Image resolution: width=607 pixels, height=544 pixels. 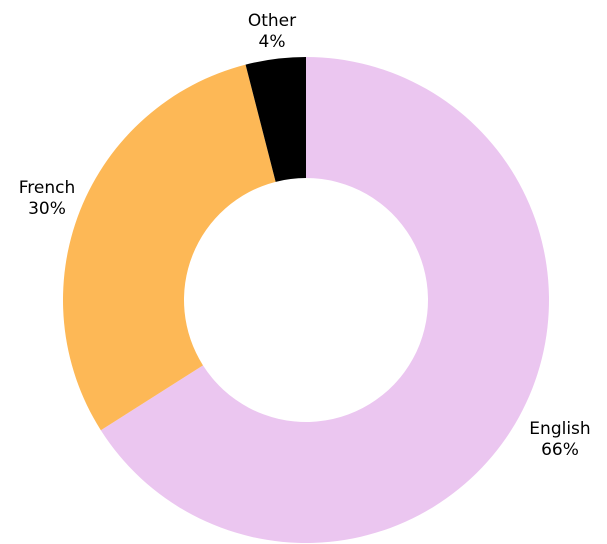 What do you see at coordinates (272, 42) in the screenshot?
I see `slice-value-other: 4%` at bounding box center [272, 42].